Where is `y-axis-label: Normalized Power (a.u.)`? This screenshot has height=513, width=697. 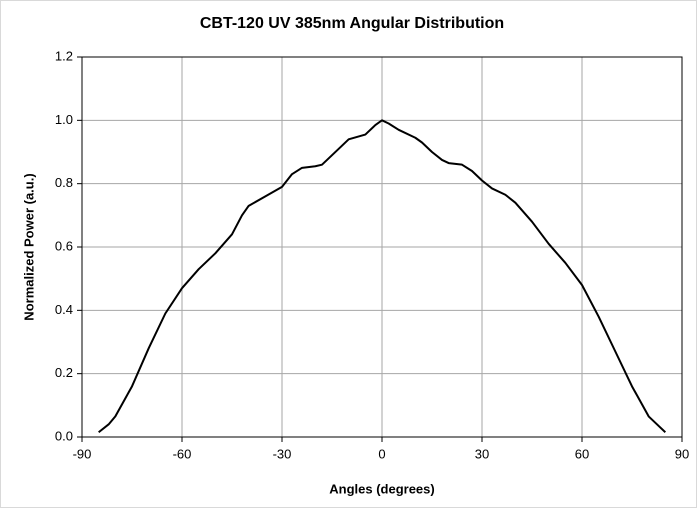 y-axis-label: Normalized Power (a.u.) is located at coordinates (28, 246).